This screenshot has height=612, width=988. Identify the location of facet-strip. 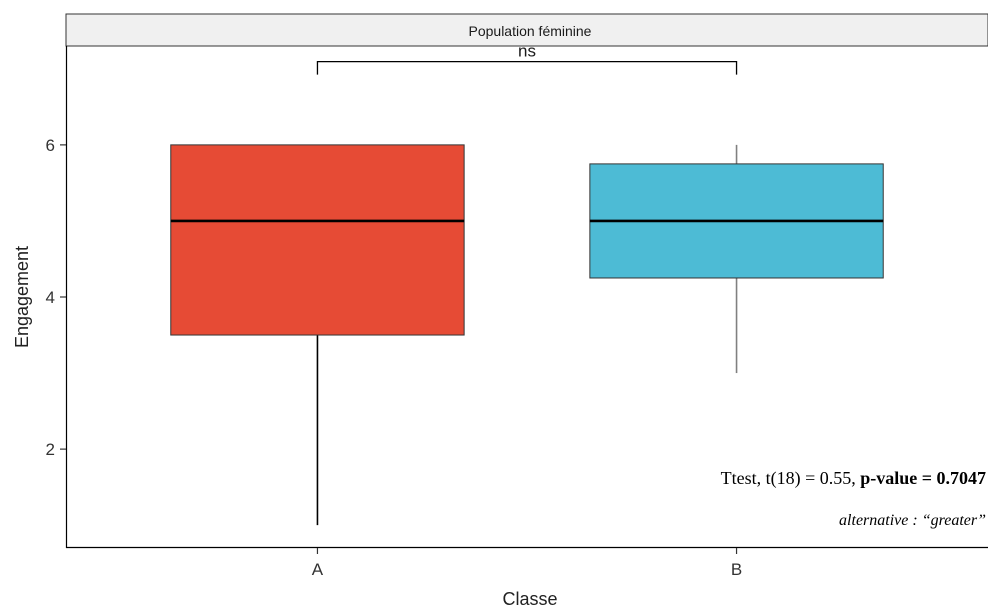
(526, 30).